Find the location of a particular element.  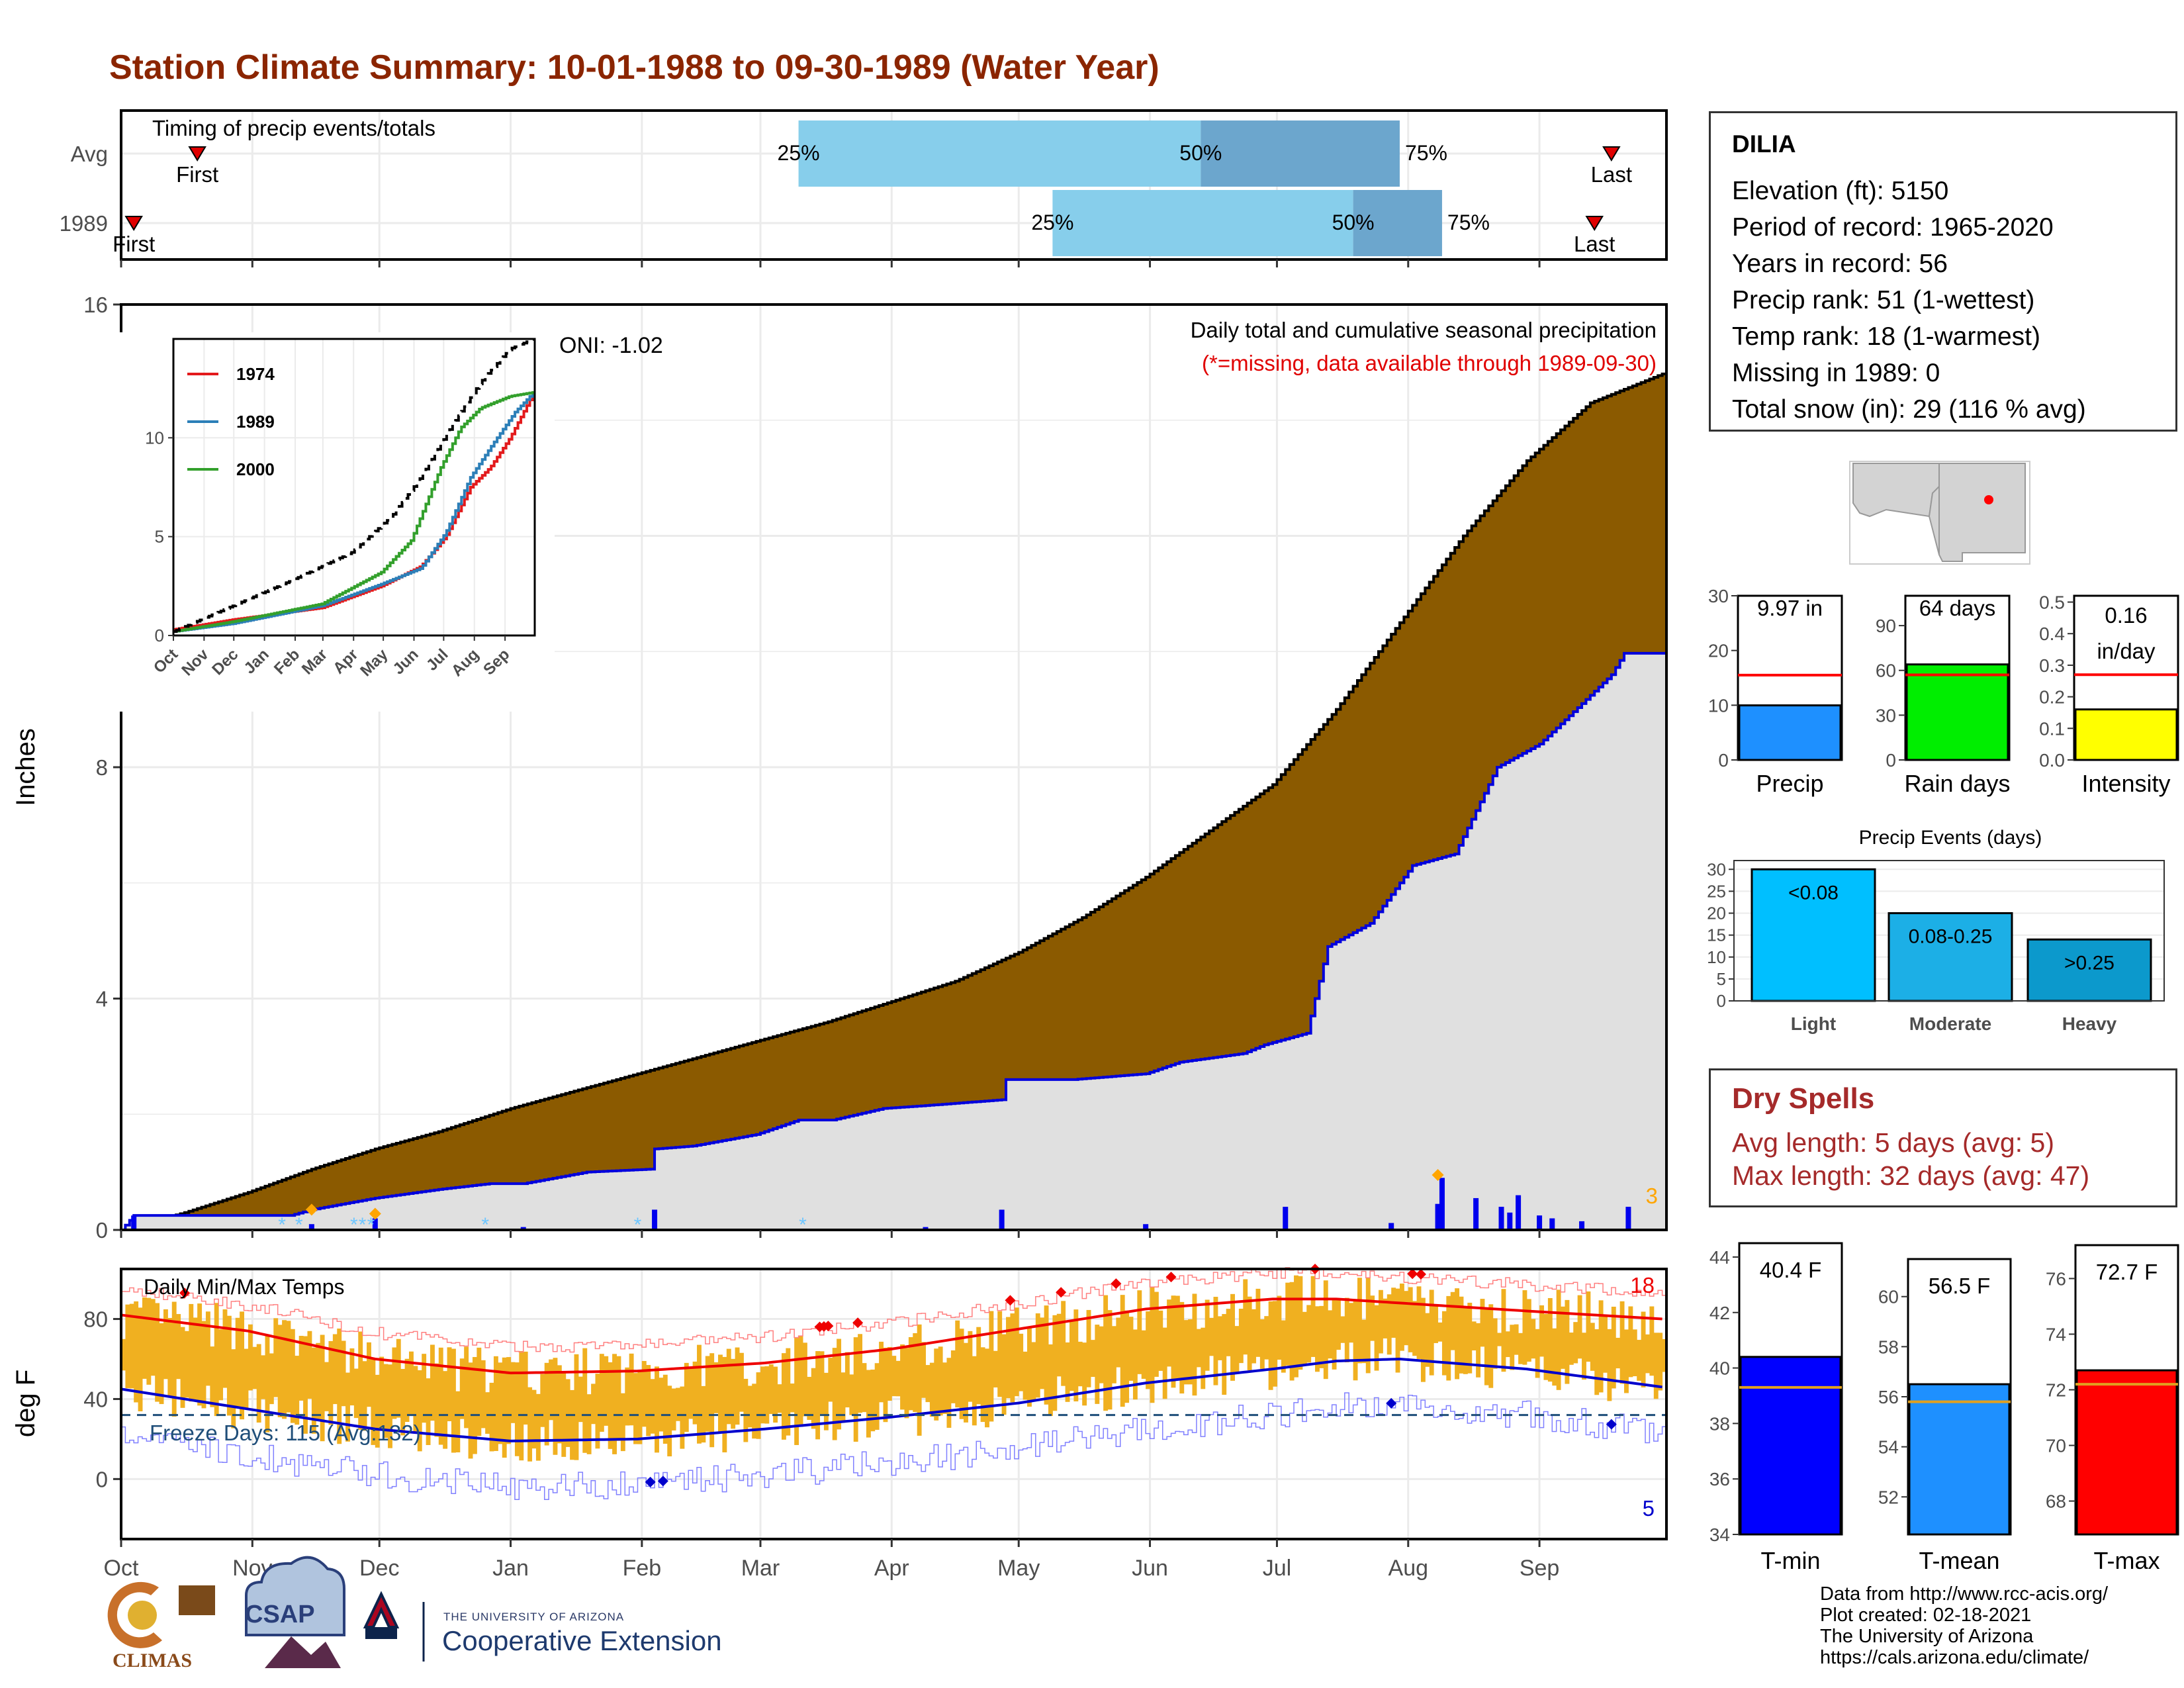

inset-legend-label: 2000 is located at coordinates (256, 469).